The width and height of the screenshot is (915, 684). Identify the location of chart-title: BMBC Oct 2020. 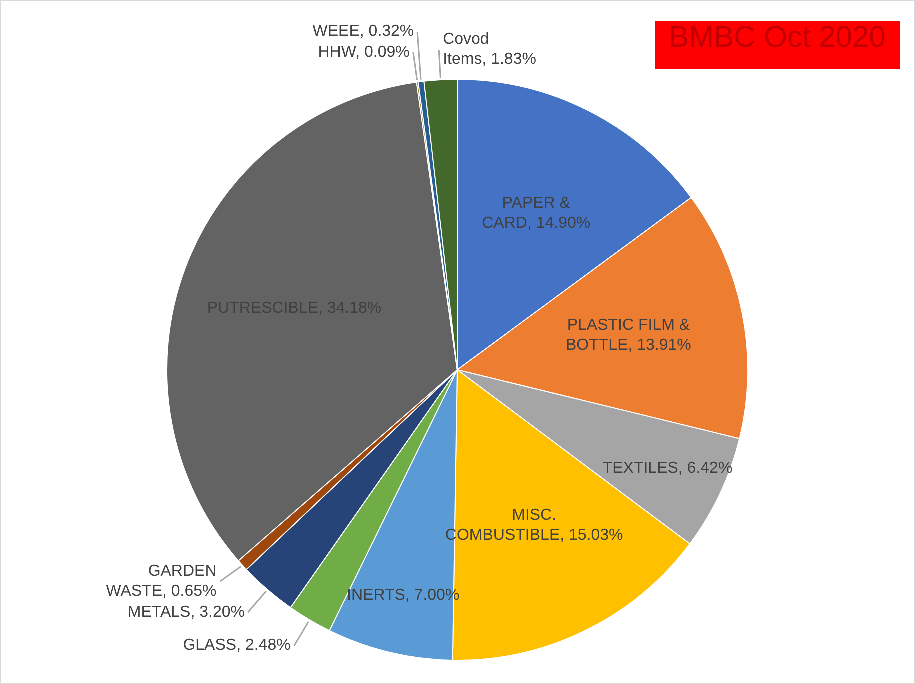
(777, 45).